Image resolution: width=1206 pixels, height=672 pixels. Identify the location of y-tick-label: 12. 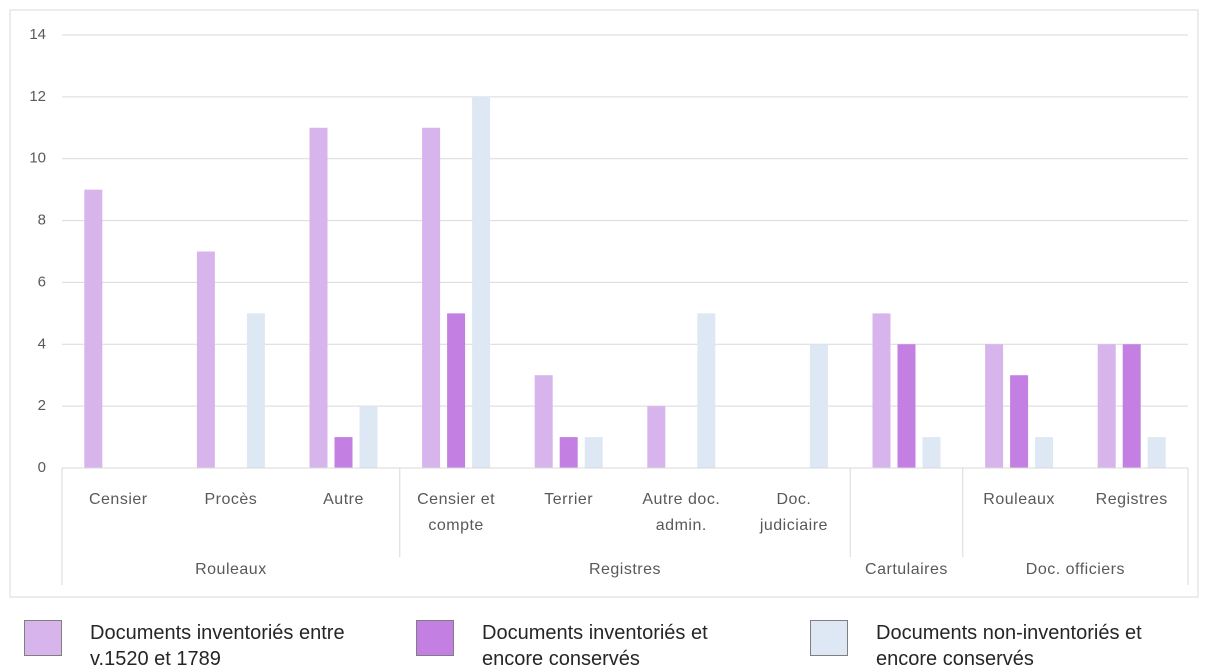
(37, 96).